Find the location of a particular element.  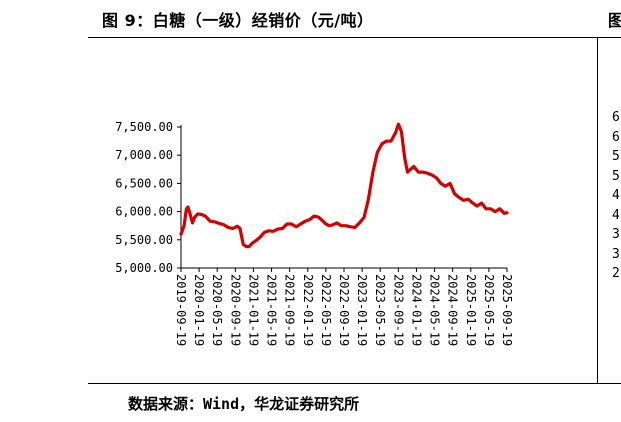

x-tick-label: 2024-05-19 is located at coordinates (435, 310).